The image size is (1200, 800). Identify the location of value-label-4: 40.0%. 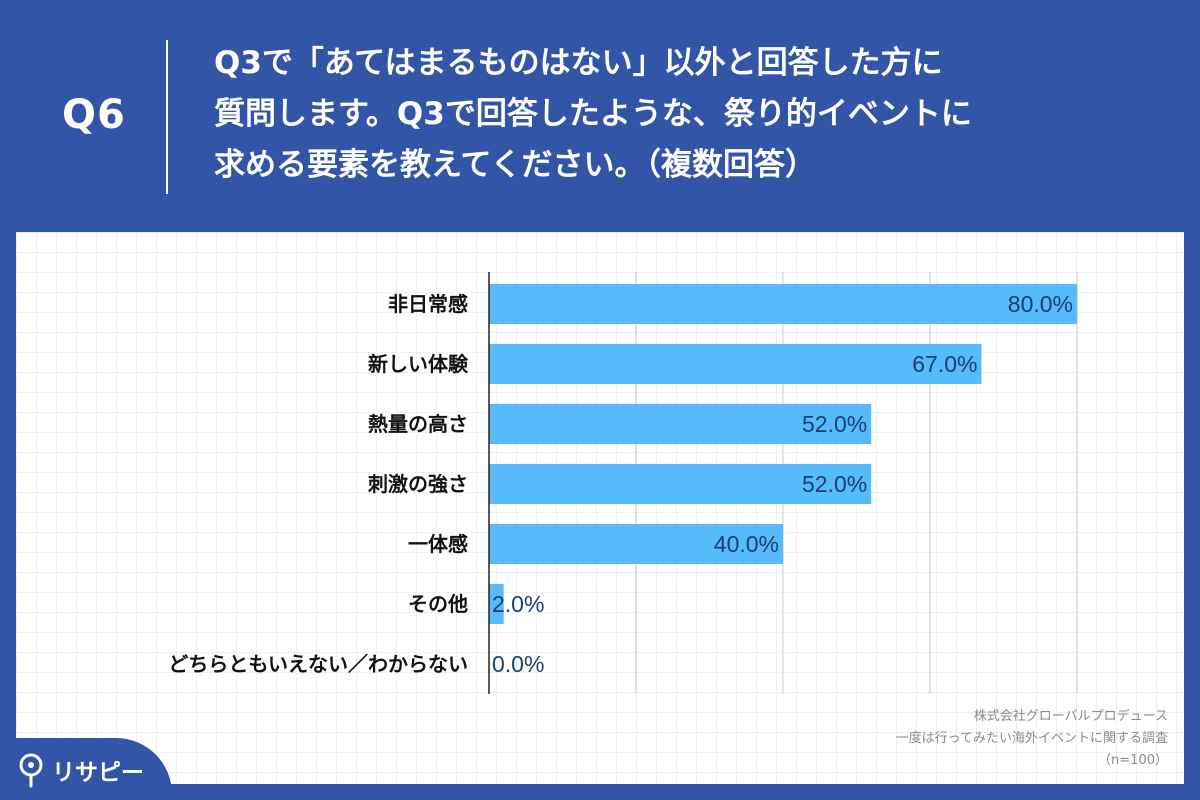
(746, 544).